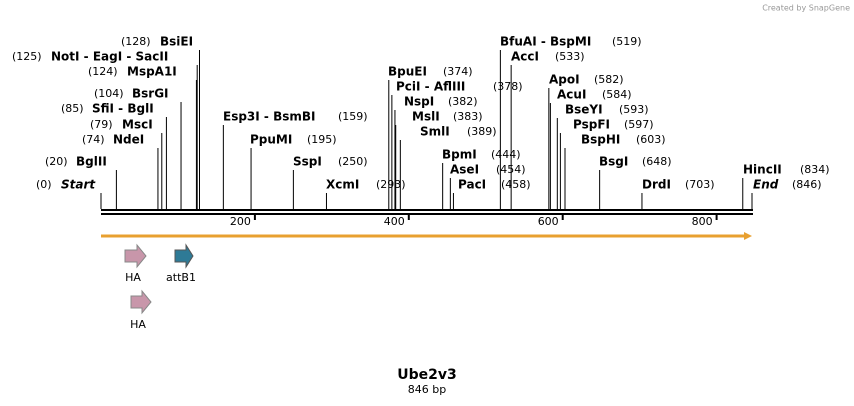 Image resolution: width=854 pixels, height=406 pixels. What do you see at coordinates (137, 125) in the screenshot?
I see `site-name: MscI` at bounding box center [137, 125].